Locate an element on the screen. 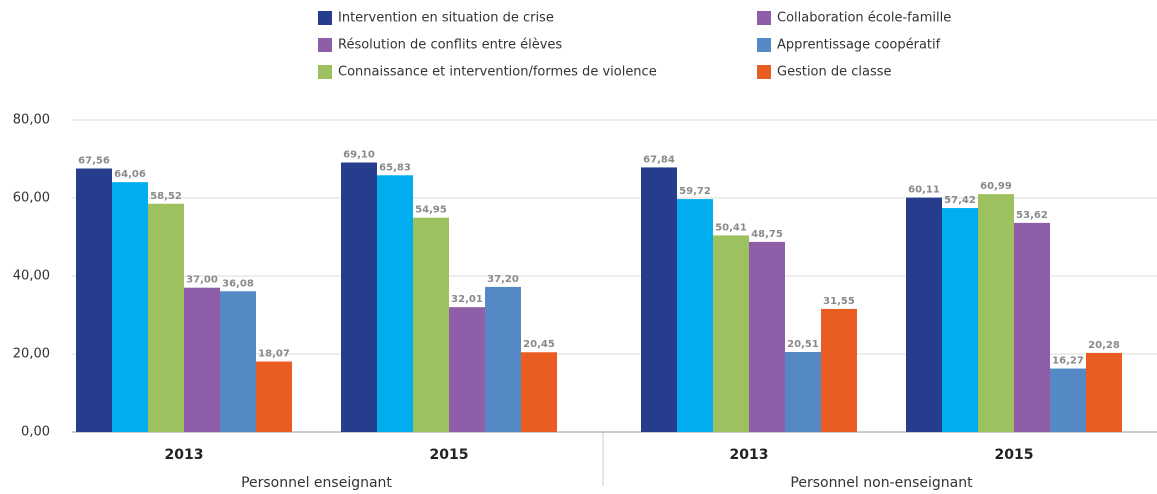 The image size is (1157, 494). y-tick-label: 60,00 is located at coordinates (31, 198).